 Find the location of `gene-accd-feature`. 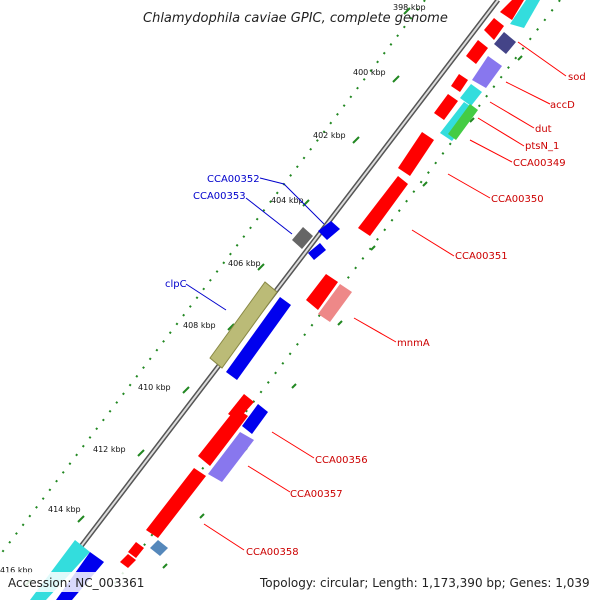

gene-accd-feature is located at coordinates (487, 72).